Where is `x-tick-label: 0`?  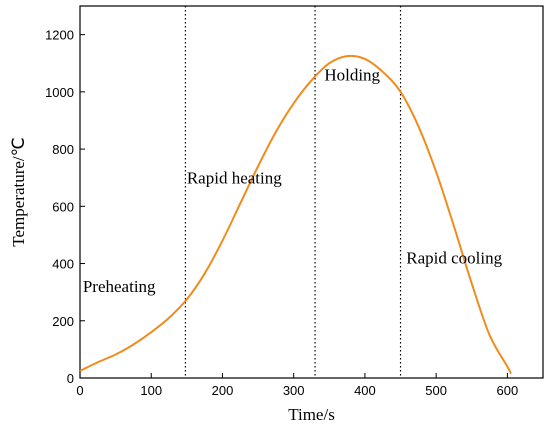 x-tick-label: 0 is located at coordinates (79, 390).